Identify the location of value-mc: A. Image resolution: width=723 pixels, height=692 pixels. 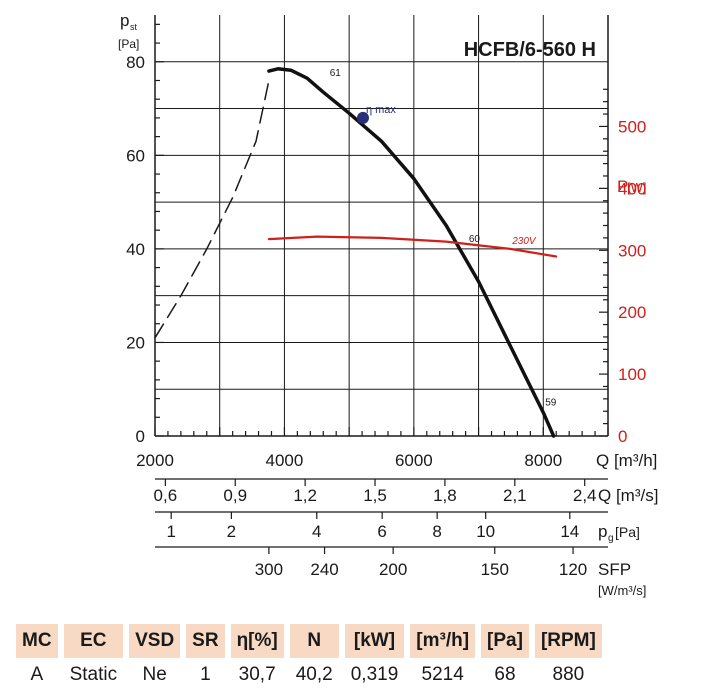
(37, 674).